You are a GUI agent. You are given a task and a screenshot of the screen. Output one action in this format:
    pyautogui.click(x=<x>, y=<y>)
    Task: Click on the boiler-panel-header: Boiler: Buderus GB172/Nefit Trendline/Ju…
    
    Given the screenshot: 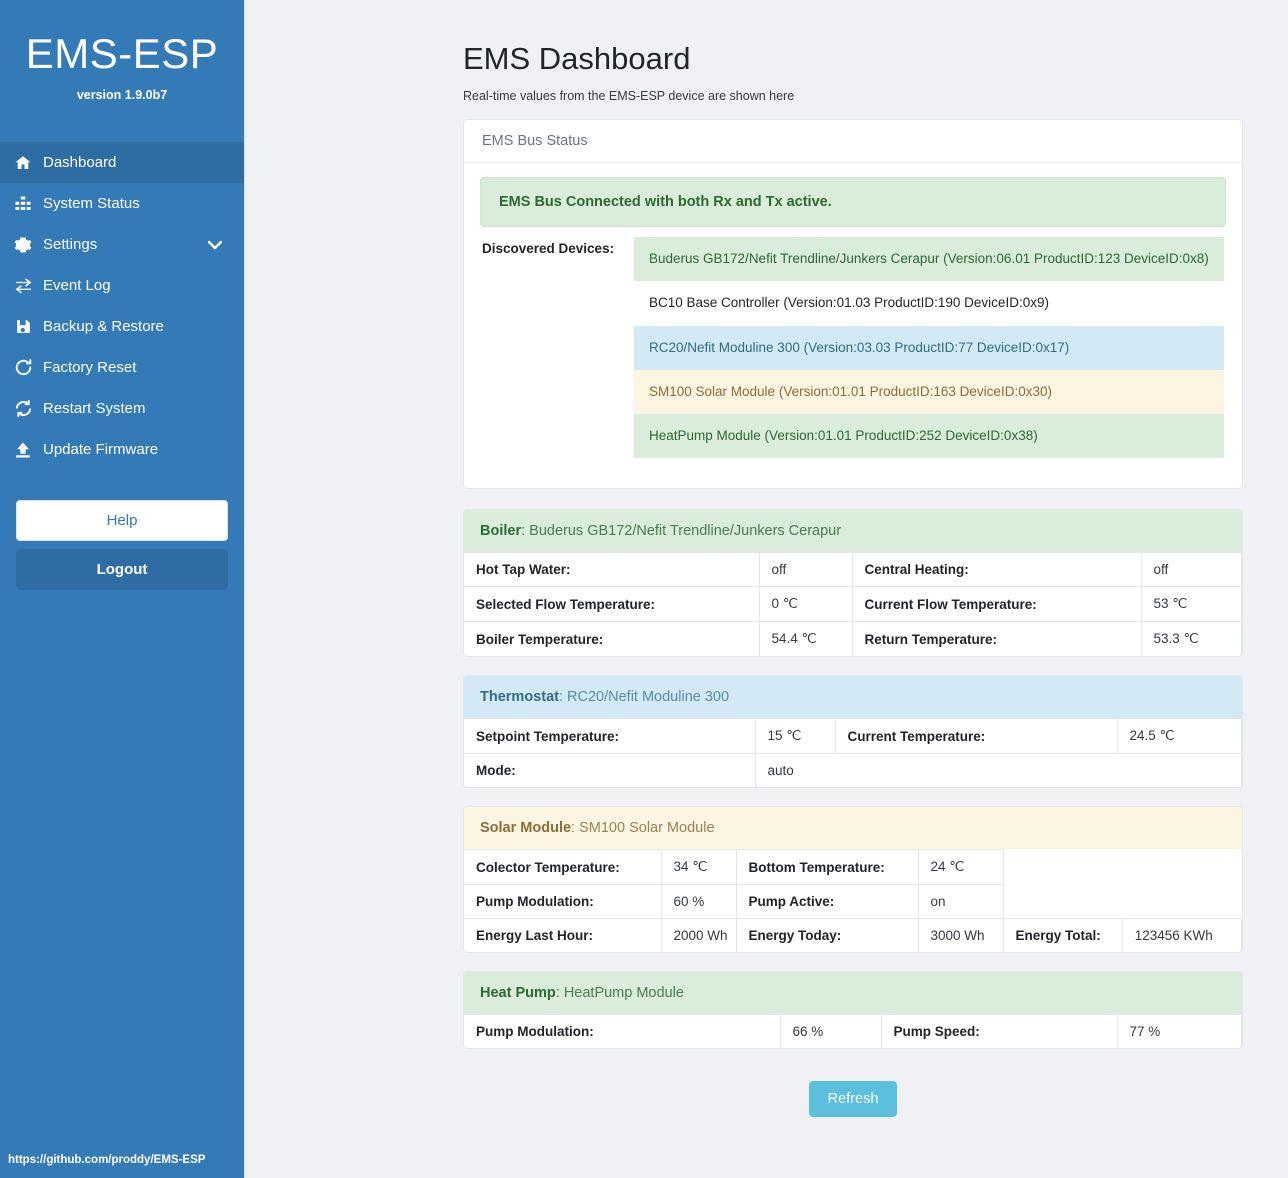 What is the action you would take?
    pyautogui.click(x=853, y=531)
    